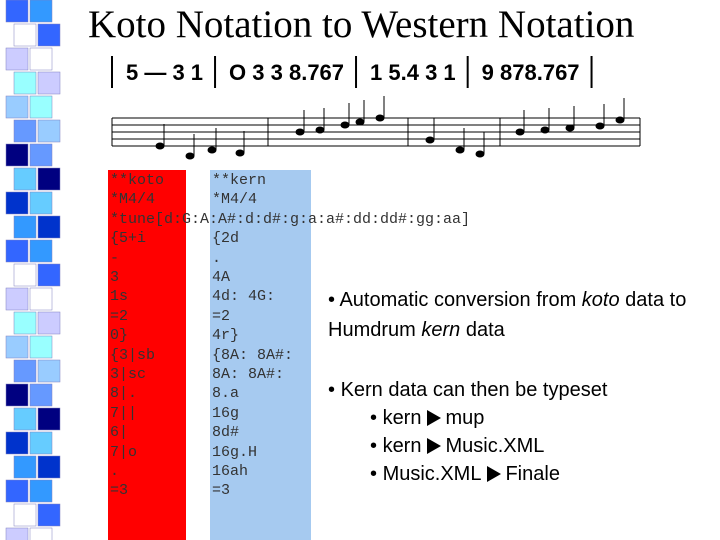  I want to click on kern-line: =2, so click(221, 316).